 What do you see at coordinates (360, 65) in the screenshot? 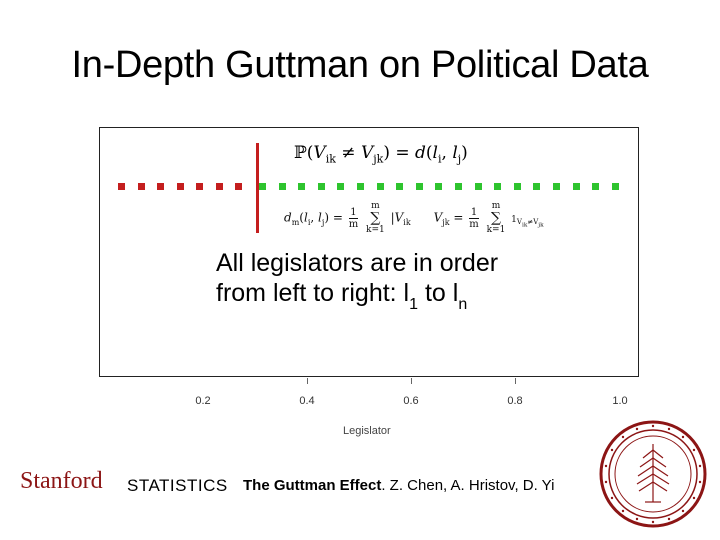
I see `slide-title: In-Depth Guttman on Political Data` at bounding box center [360, 65].